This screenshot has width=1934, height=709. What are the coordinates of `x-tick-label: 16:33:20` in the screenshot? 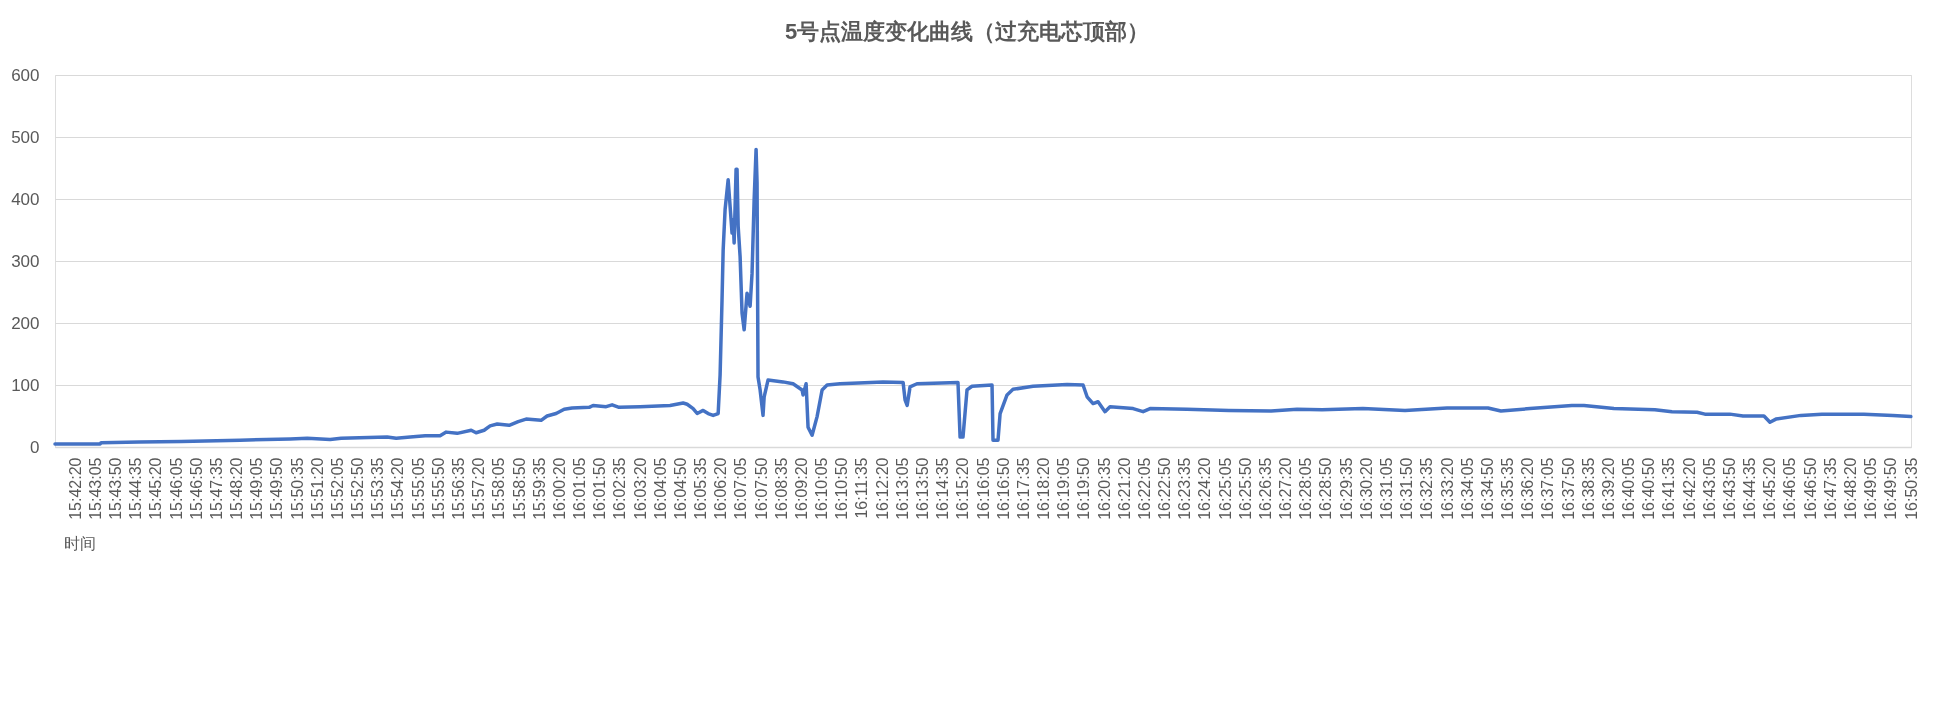 It's located at (1447, 488).